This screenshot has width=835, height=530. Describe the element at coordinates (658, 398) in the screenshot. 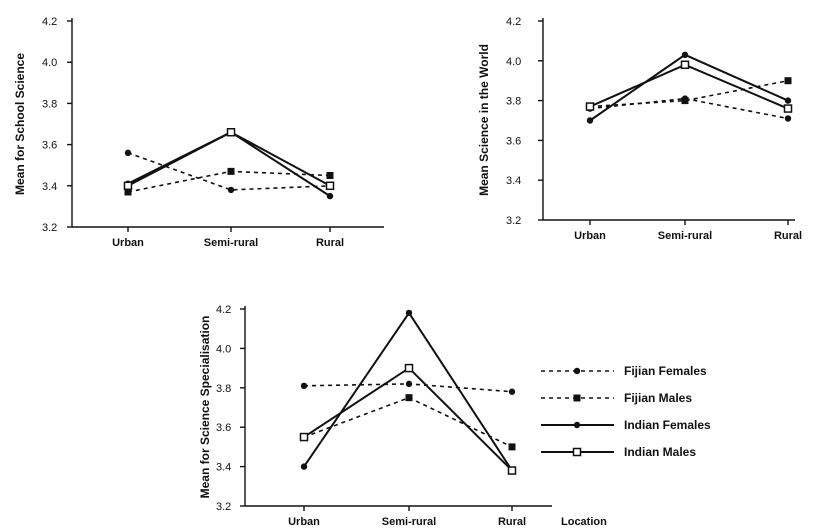

I see `legend-label-fijian-males: Fijian Males` at that location.